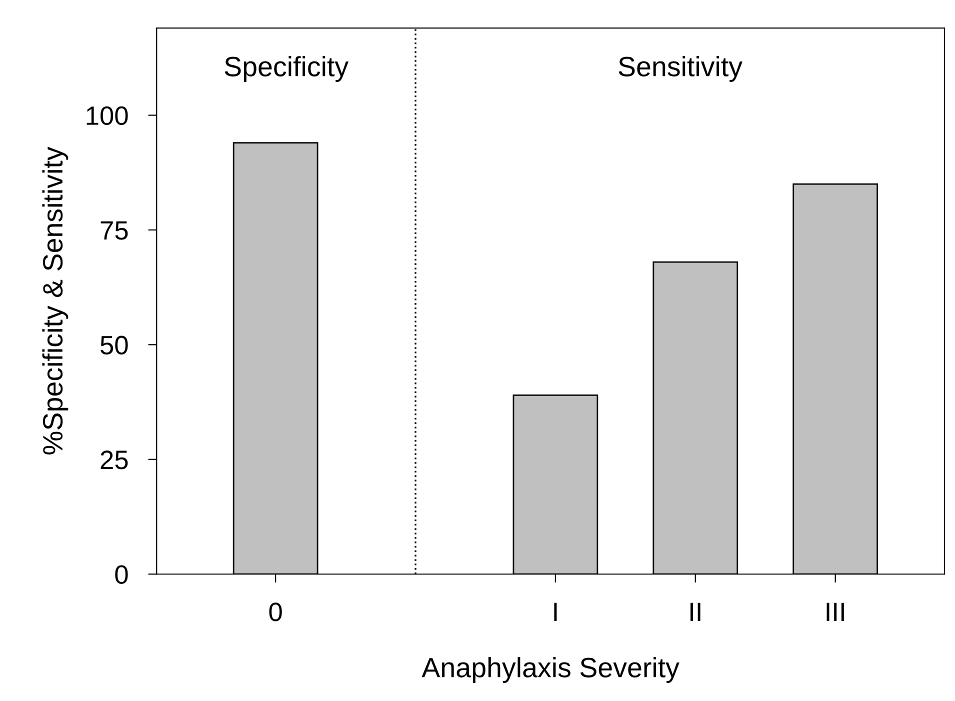 This screenshot has width=955, height=701. Describe the element at coordinates (286, 69) in the screenshot. I see `annotation: Specificity` at that location.